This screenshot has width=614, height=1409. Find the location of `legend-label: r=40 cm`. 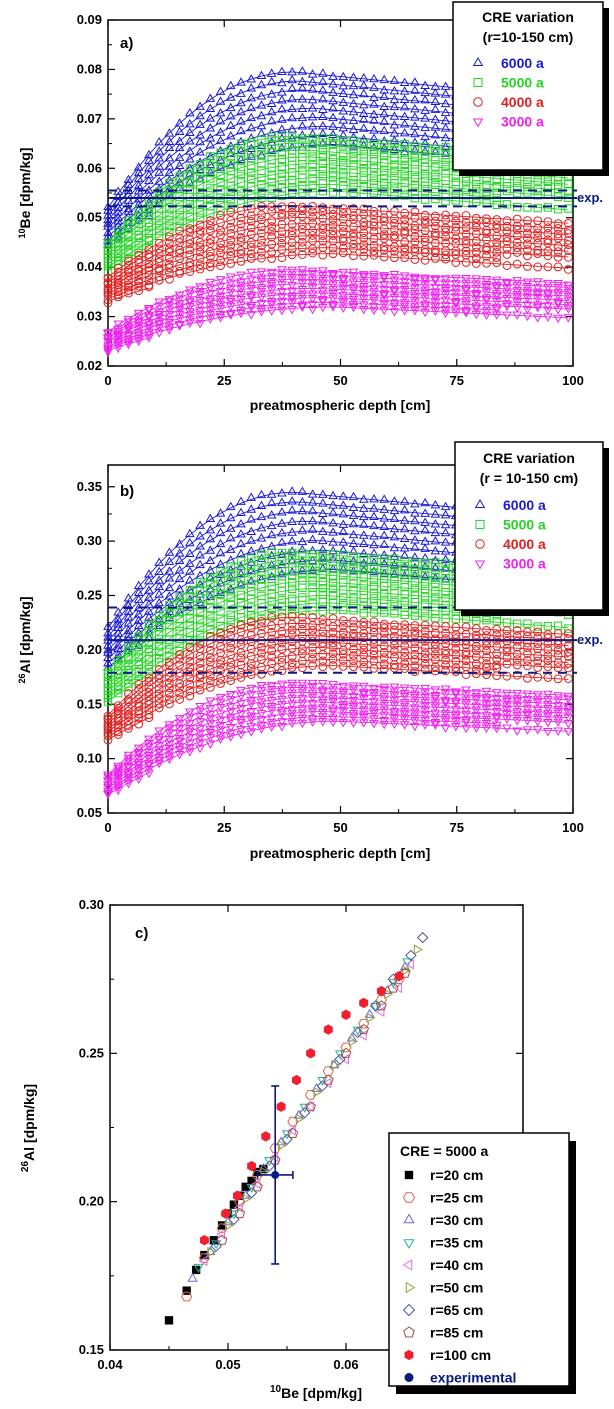

legend-label: r=40 cm is located at coordinates (456, 1265).